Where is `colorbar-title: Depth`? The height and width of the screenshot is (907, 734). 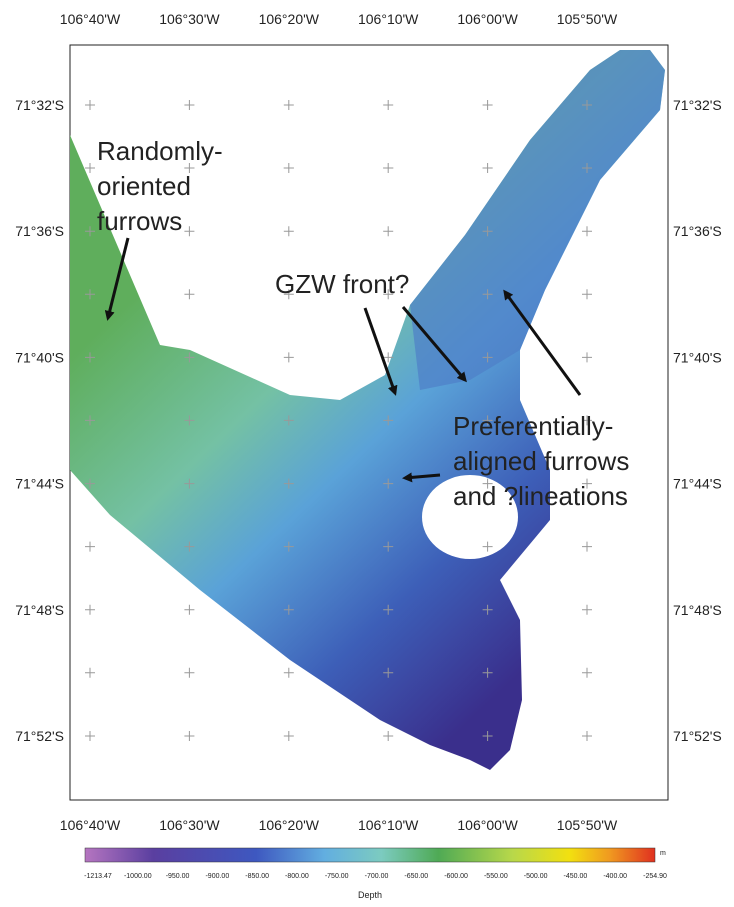 colorbar-title: Depth is located at coordinates (370, 895).